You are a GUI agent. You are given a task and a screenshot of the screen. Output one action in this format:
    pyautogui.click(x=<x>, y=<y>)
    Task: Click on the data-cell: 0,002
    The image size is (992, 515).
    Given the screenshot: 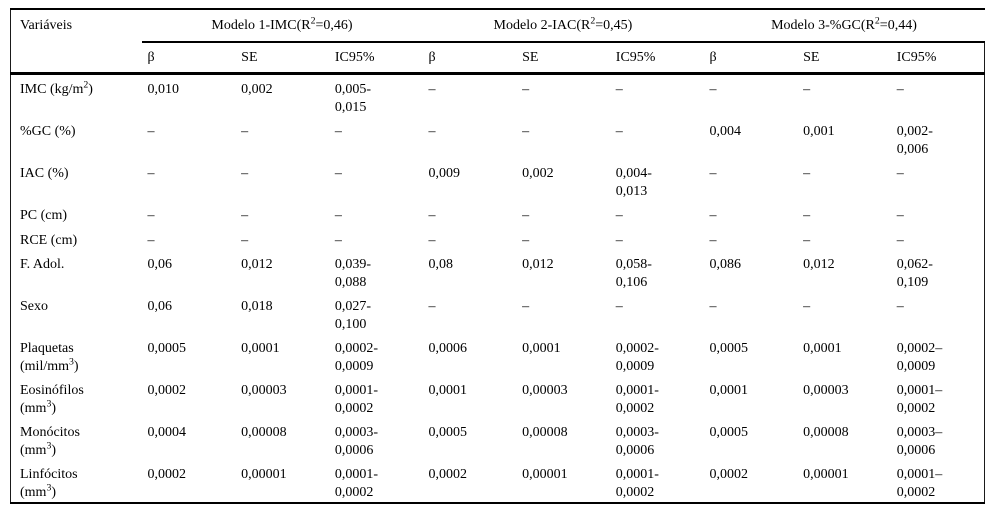 What is the action you would take?
    pyautogui.click(x=257, y=89)
    